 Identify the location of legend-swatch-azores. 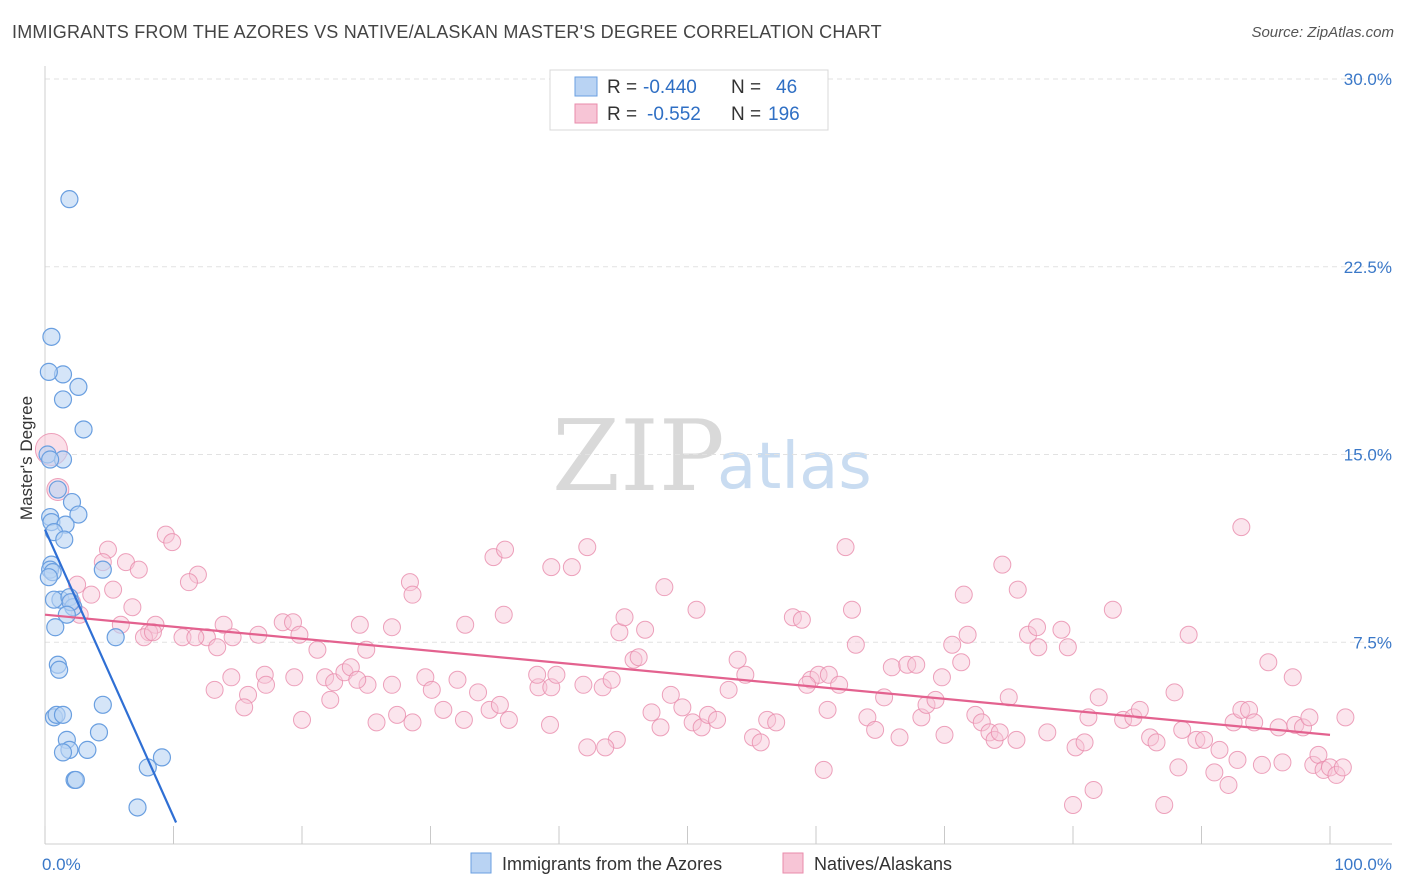
(586, 86).